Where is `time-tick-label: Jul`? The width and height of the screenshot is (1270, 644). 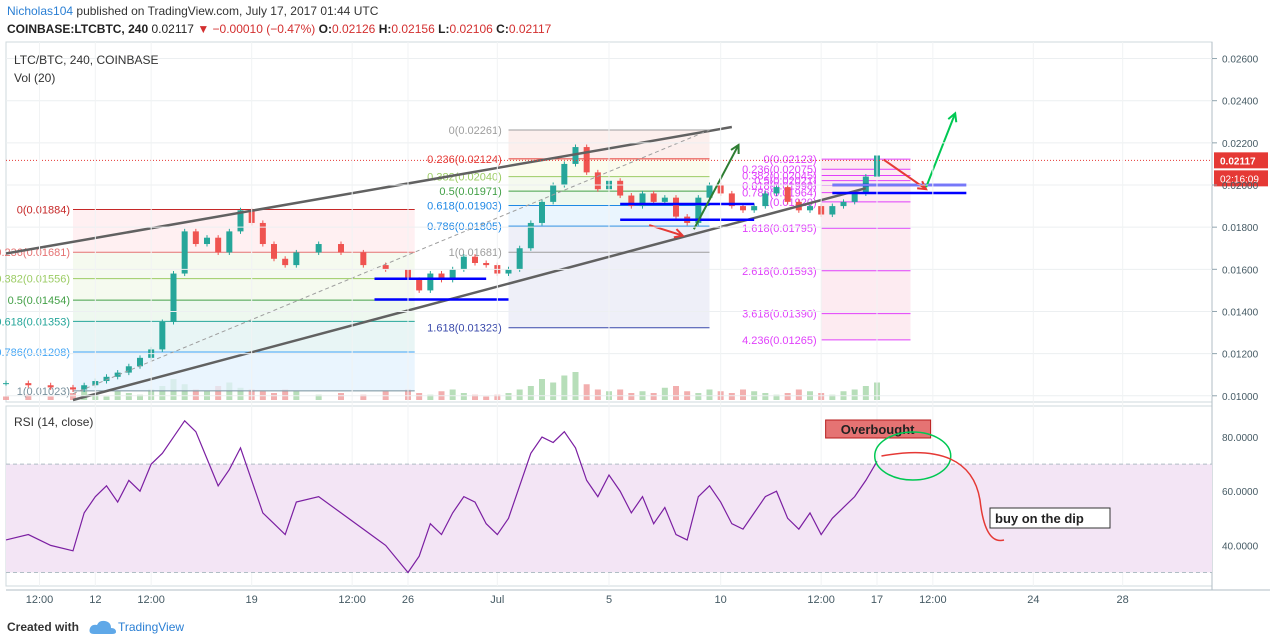 time-tick-label: Jul is located at coordinates (497, 600).